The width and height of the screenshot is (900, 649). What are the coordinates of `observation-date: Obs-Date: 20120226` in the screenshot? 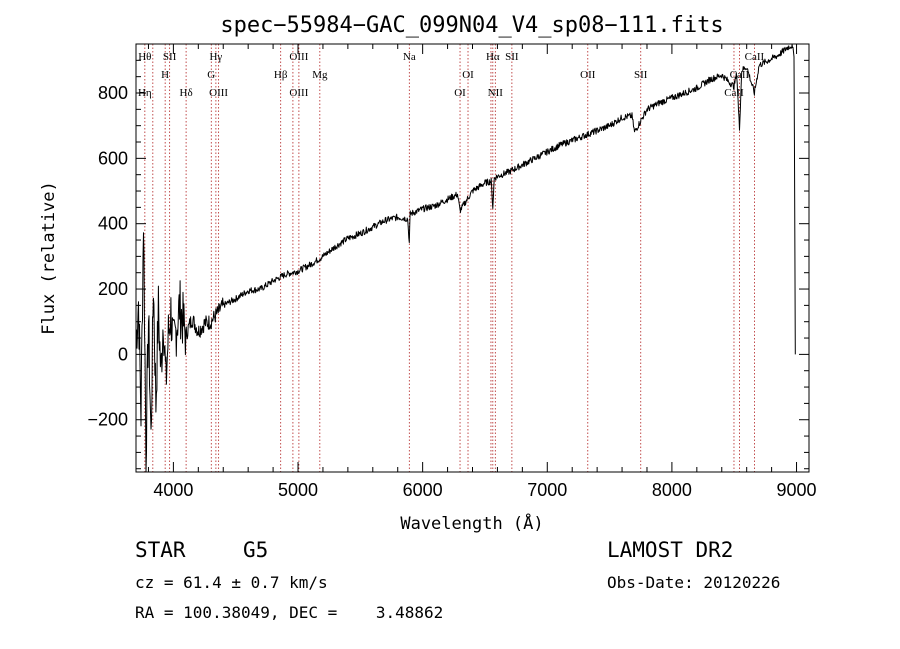 It's located at (694, 582).